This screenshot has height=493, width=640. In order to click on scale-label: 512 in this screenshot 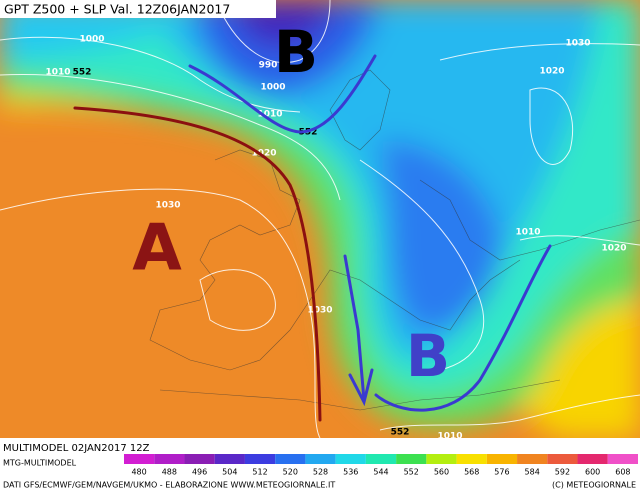, I will do `click(259, 472)`.